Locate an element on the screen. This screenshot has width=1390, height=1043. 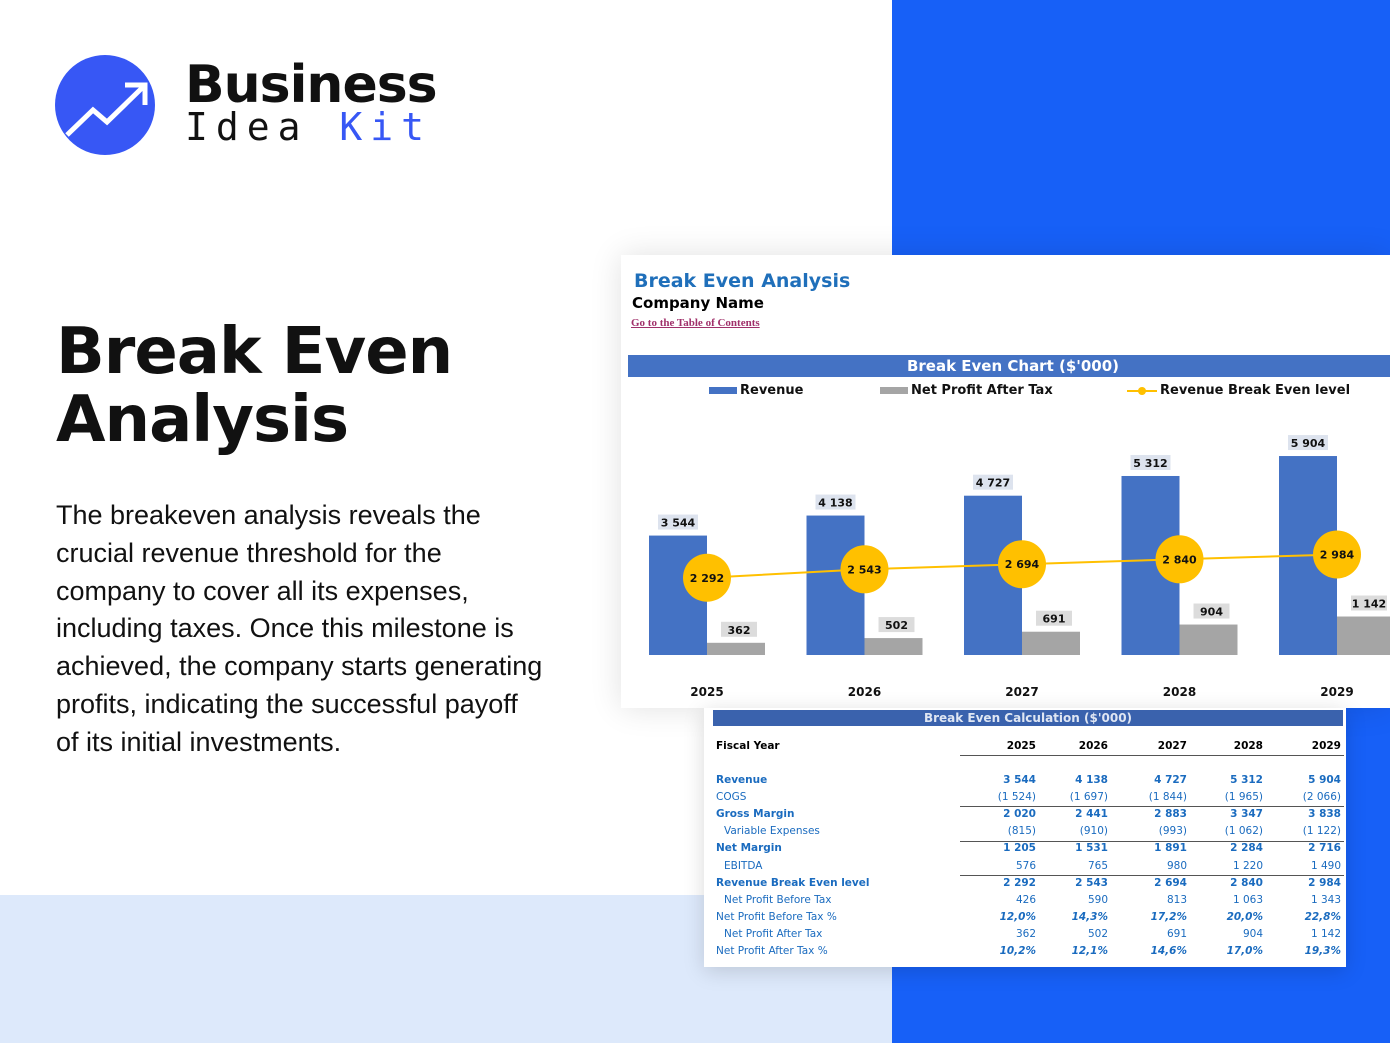
legend-break-even: Revenue Break Even level is located at coordinates (1238, 390).